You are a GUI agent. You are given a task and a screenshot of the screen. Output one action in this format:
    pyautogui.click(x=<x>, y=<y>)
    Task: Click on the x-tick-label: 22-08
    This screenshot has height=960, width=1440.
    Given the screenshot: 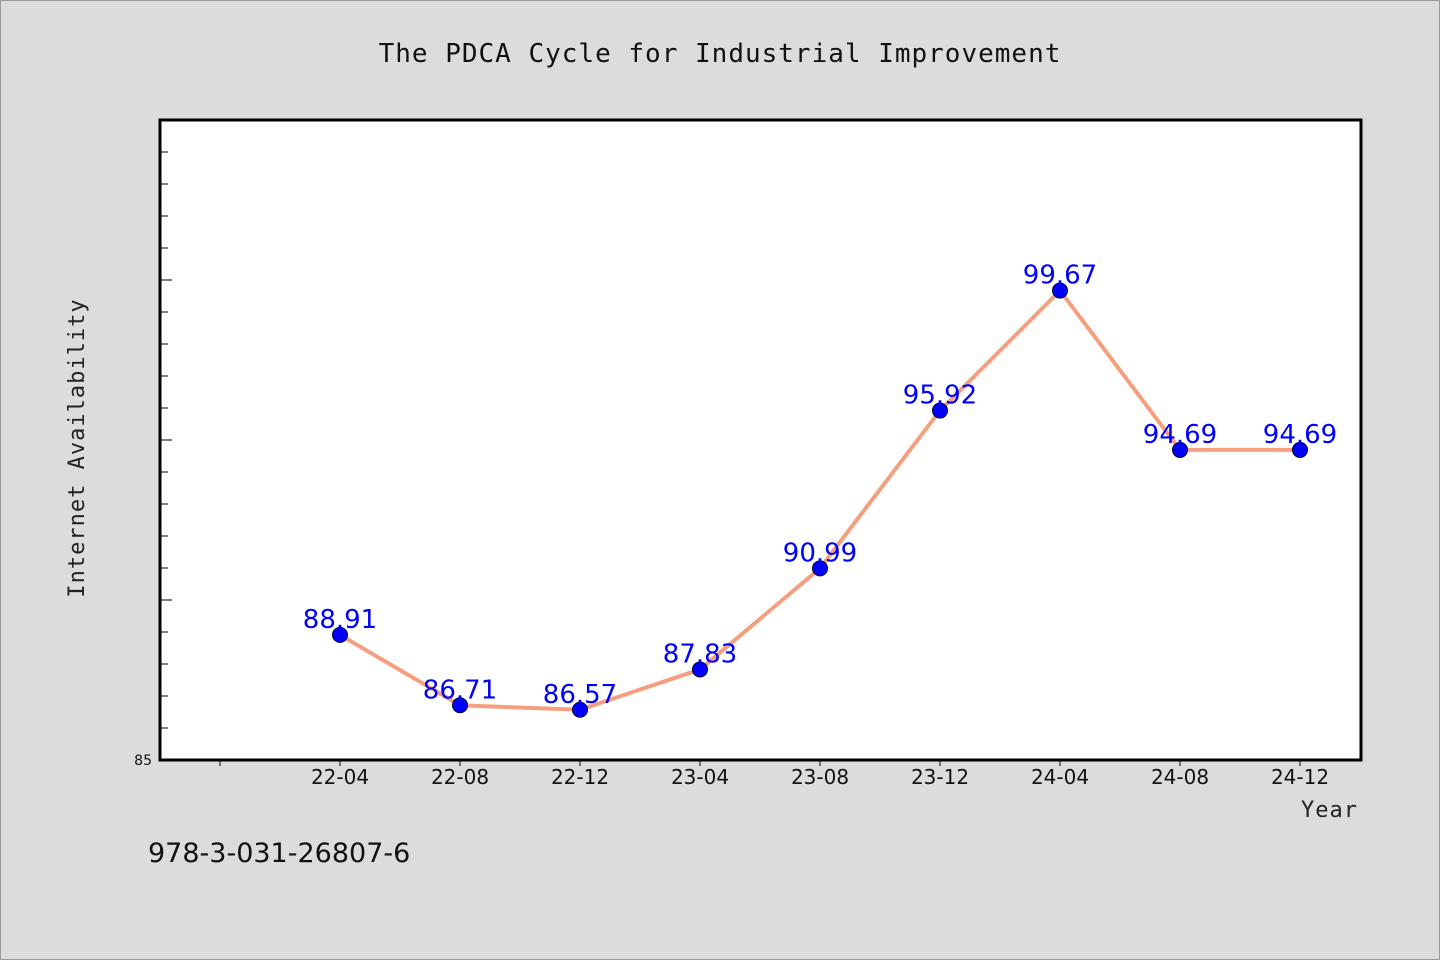 What is the action you would take?
    pyautogui.click(x=460, y=777)
    